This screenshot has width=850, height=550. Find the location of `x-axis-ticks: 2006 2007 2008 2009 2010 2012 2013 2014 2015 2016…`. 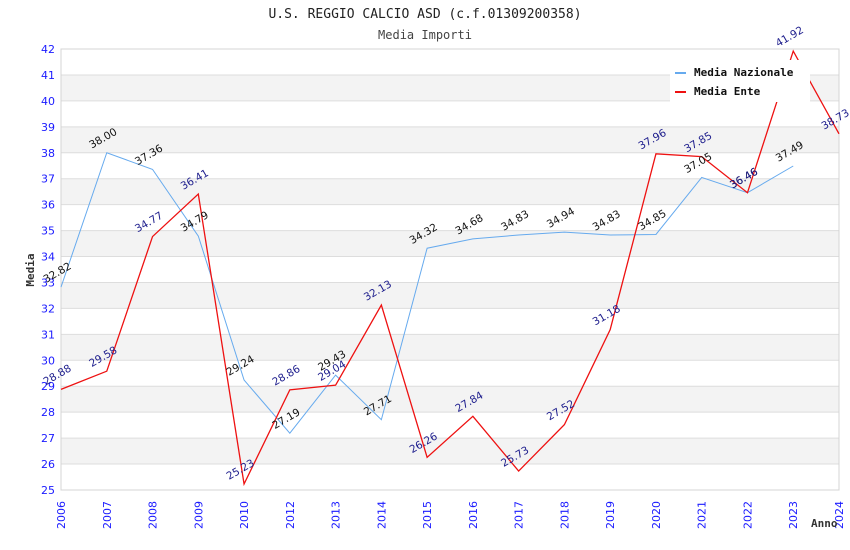

x-axis-ticks: 2006 2007 2008 2009 2010 2012 2013 2014 2015 2016… is located at coordinates (450, 515).